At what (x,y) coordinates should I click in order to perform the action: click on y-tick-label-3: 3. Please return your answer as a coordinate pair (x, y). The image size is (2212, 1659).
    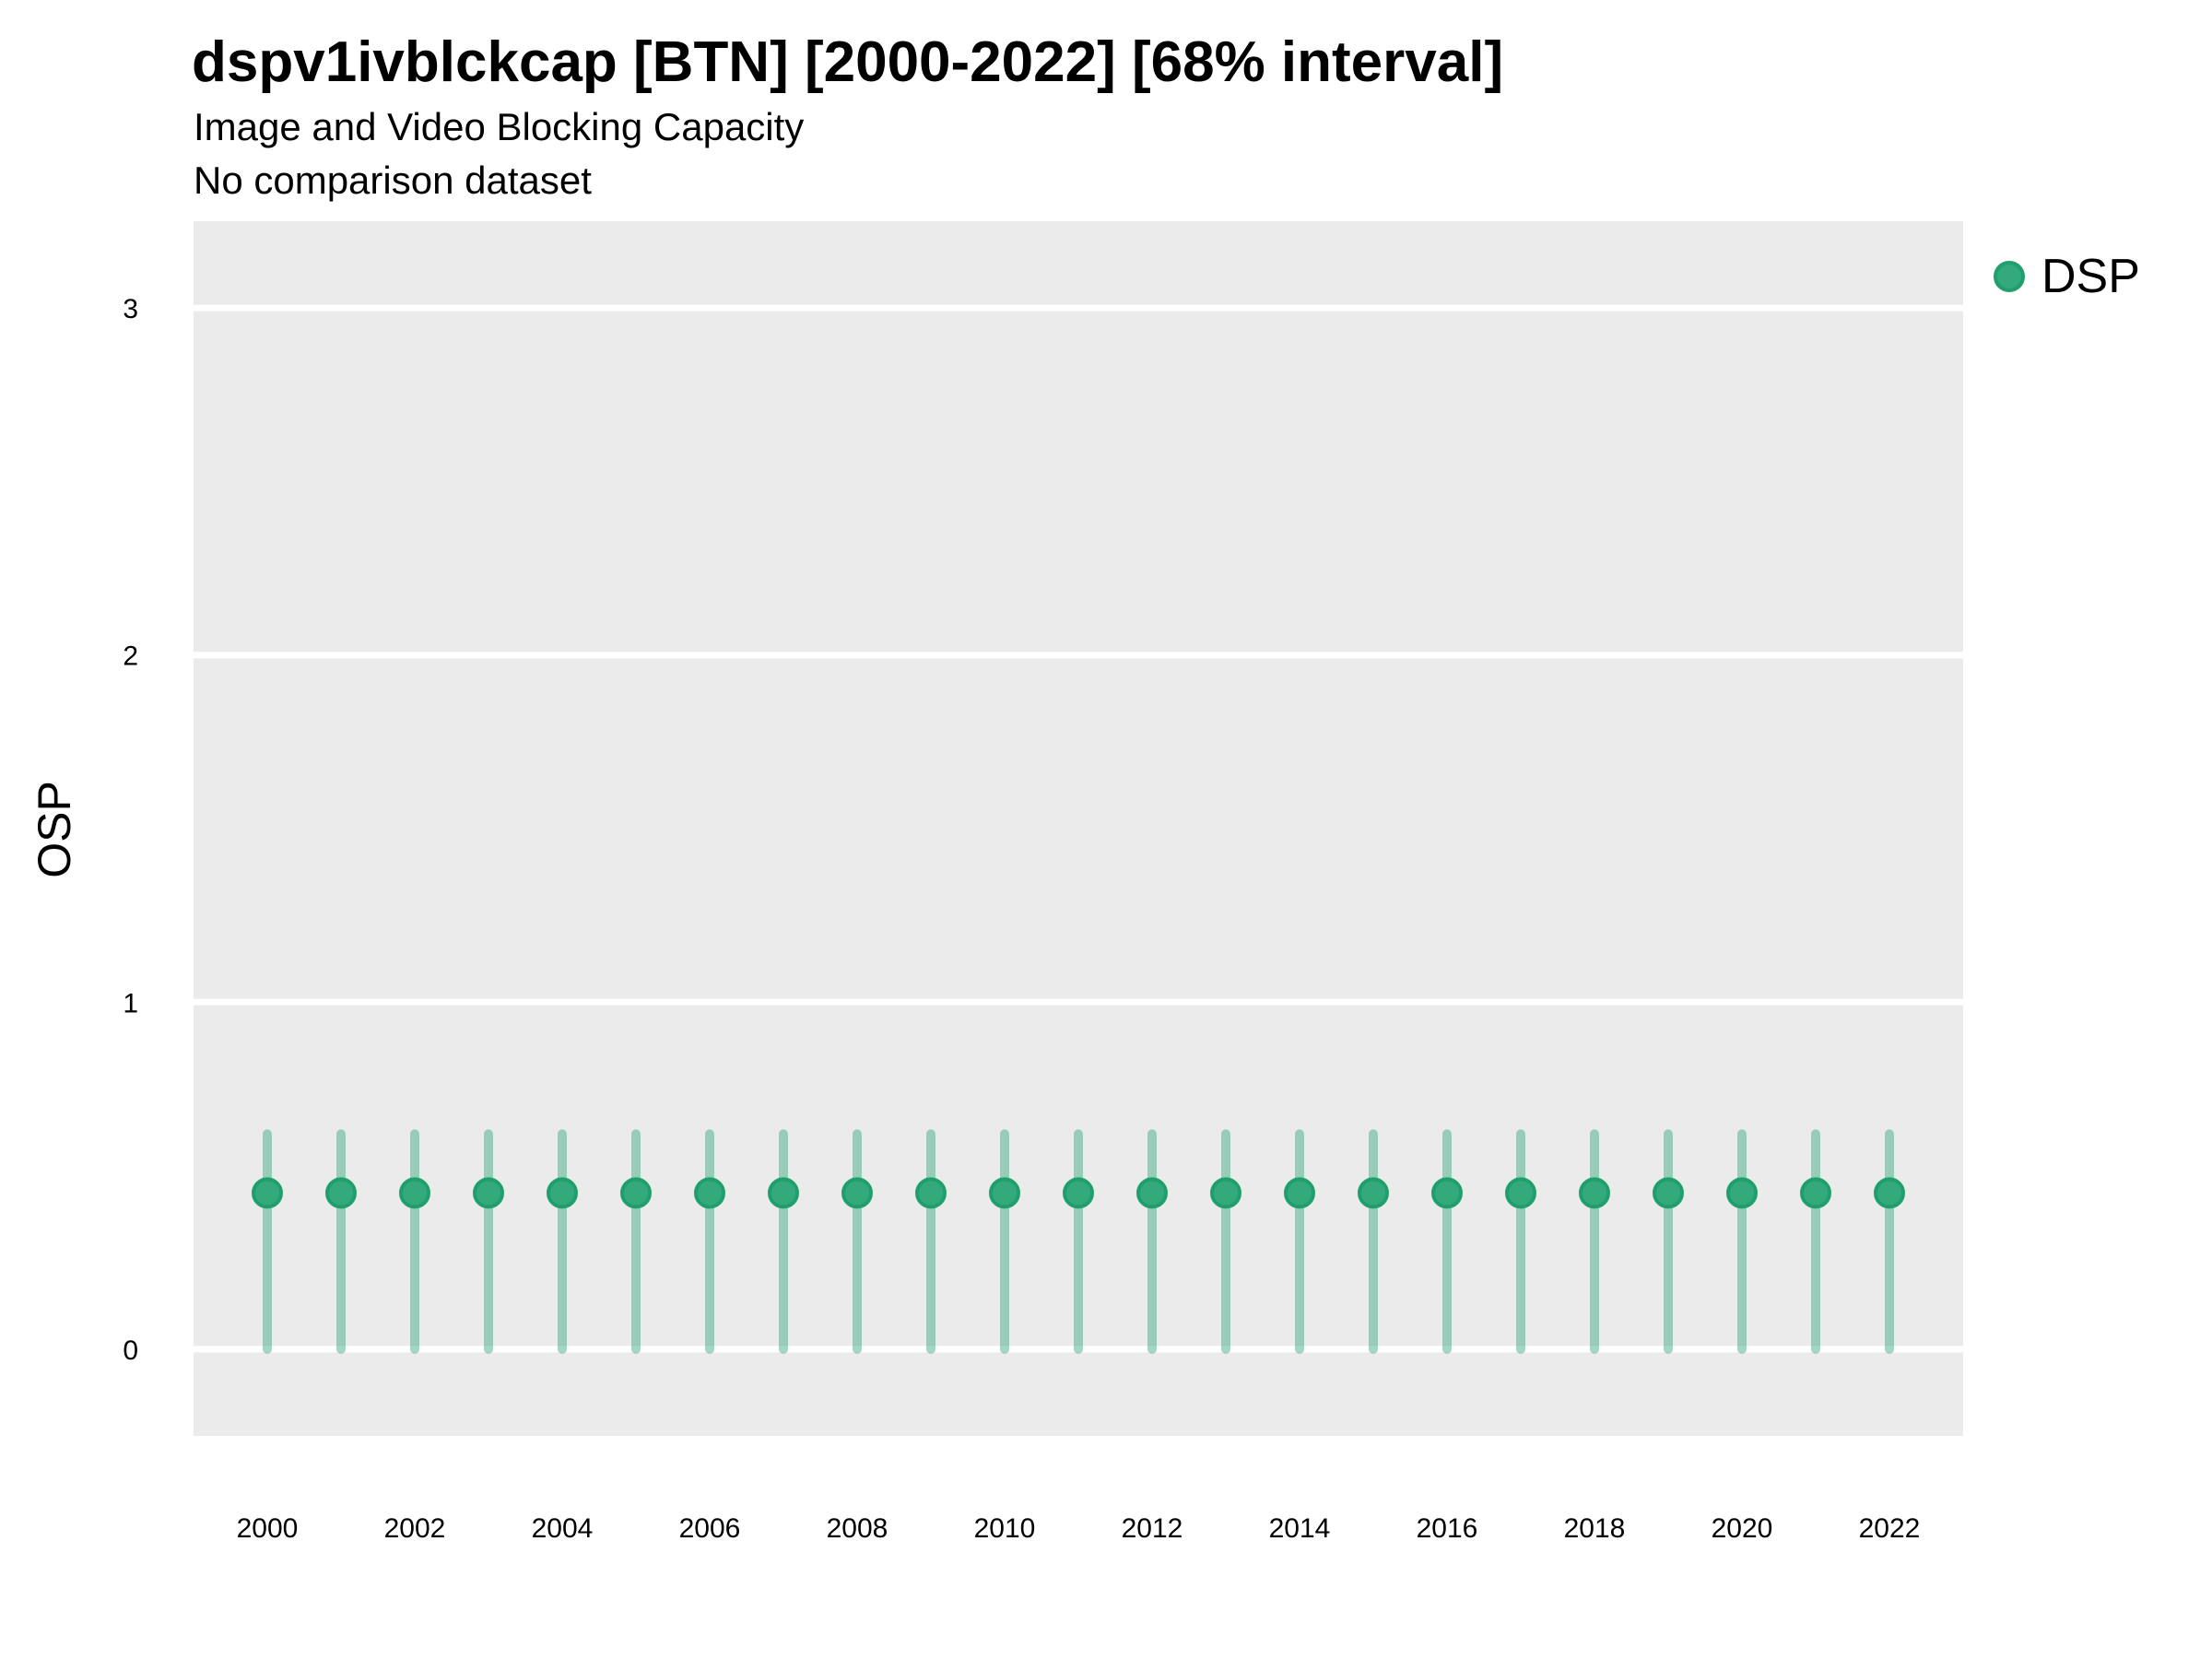
    Looking at the image, I should click on (130, 309).